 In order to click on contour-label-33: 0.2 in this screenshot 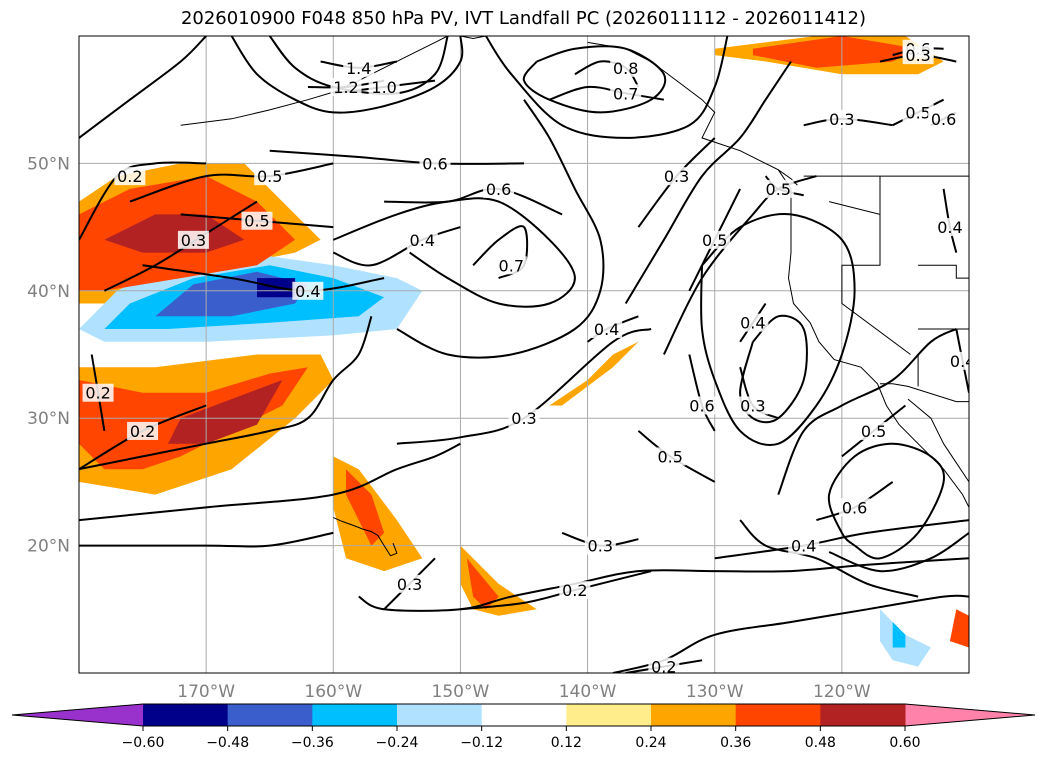, I will do `click(97, 393)`.